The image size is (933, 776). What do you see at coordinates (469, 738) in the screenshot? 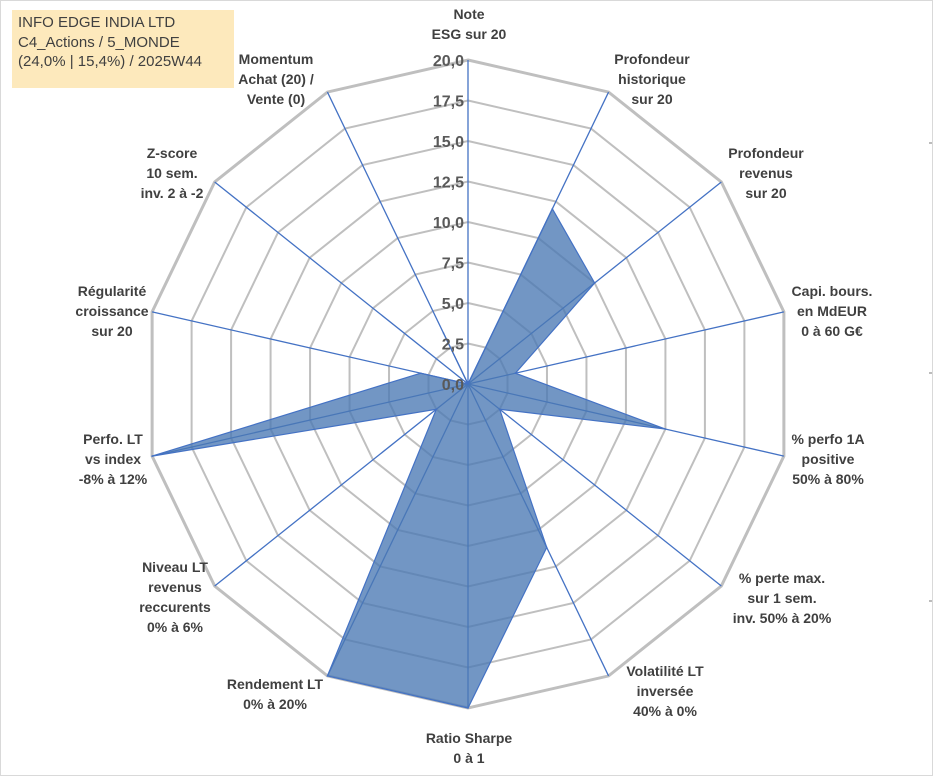
I see `axis-label-line: Ratio Sharpe` at bounding box center [469, 738].